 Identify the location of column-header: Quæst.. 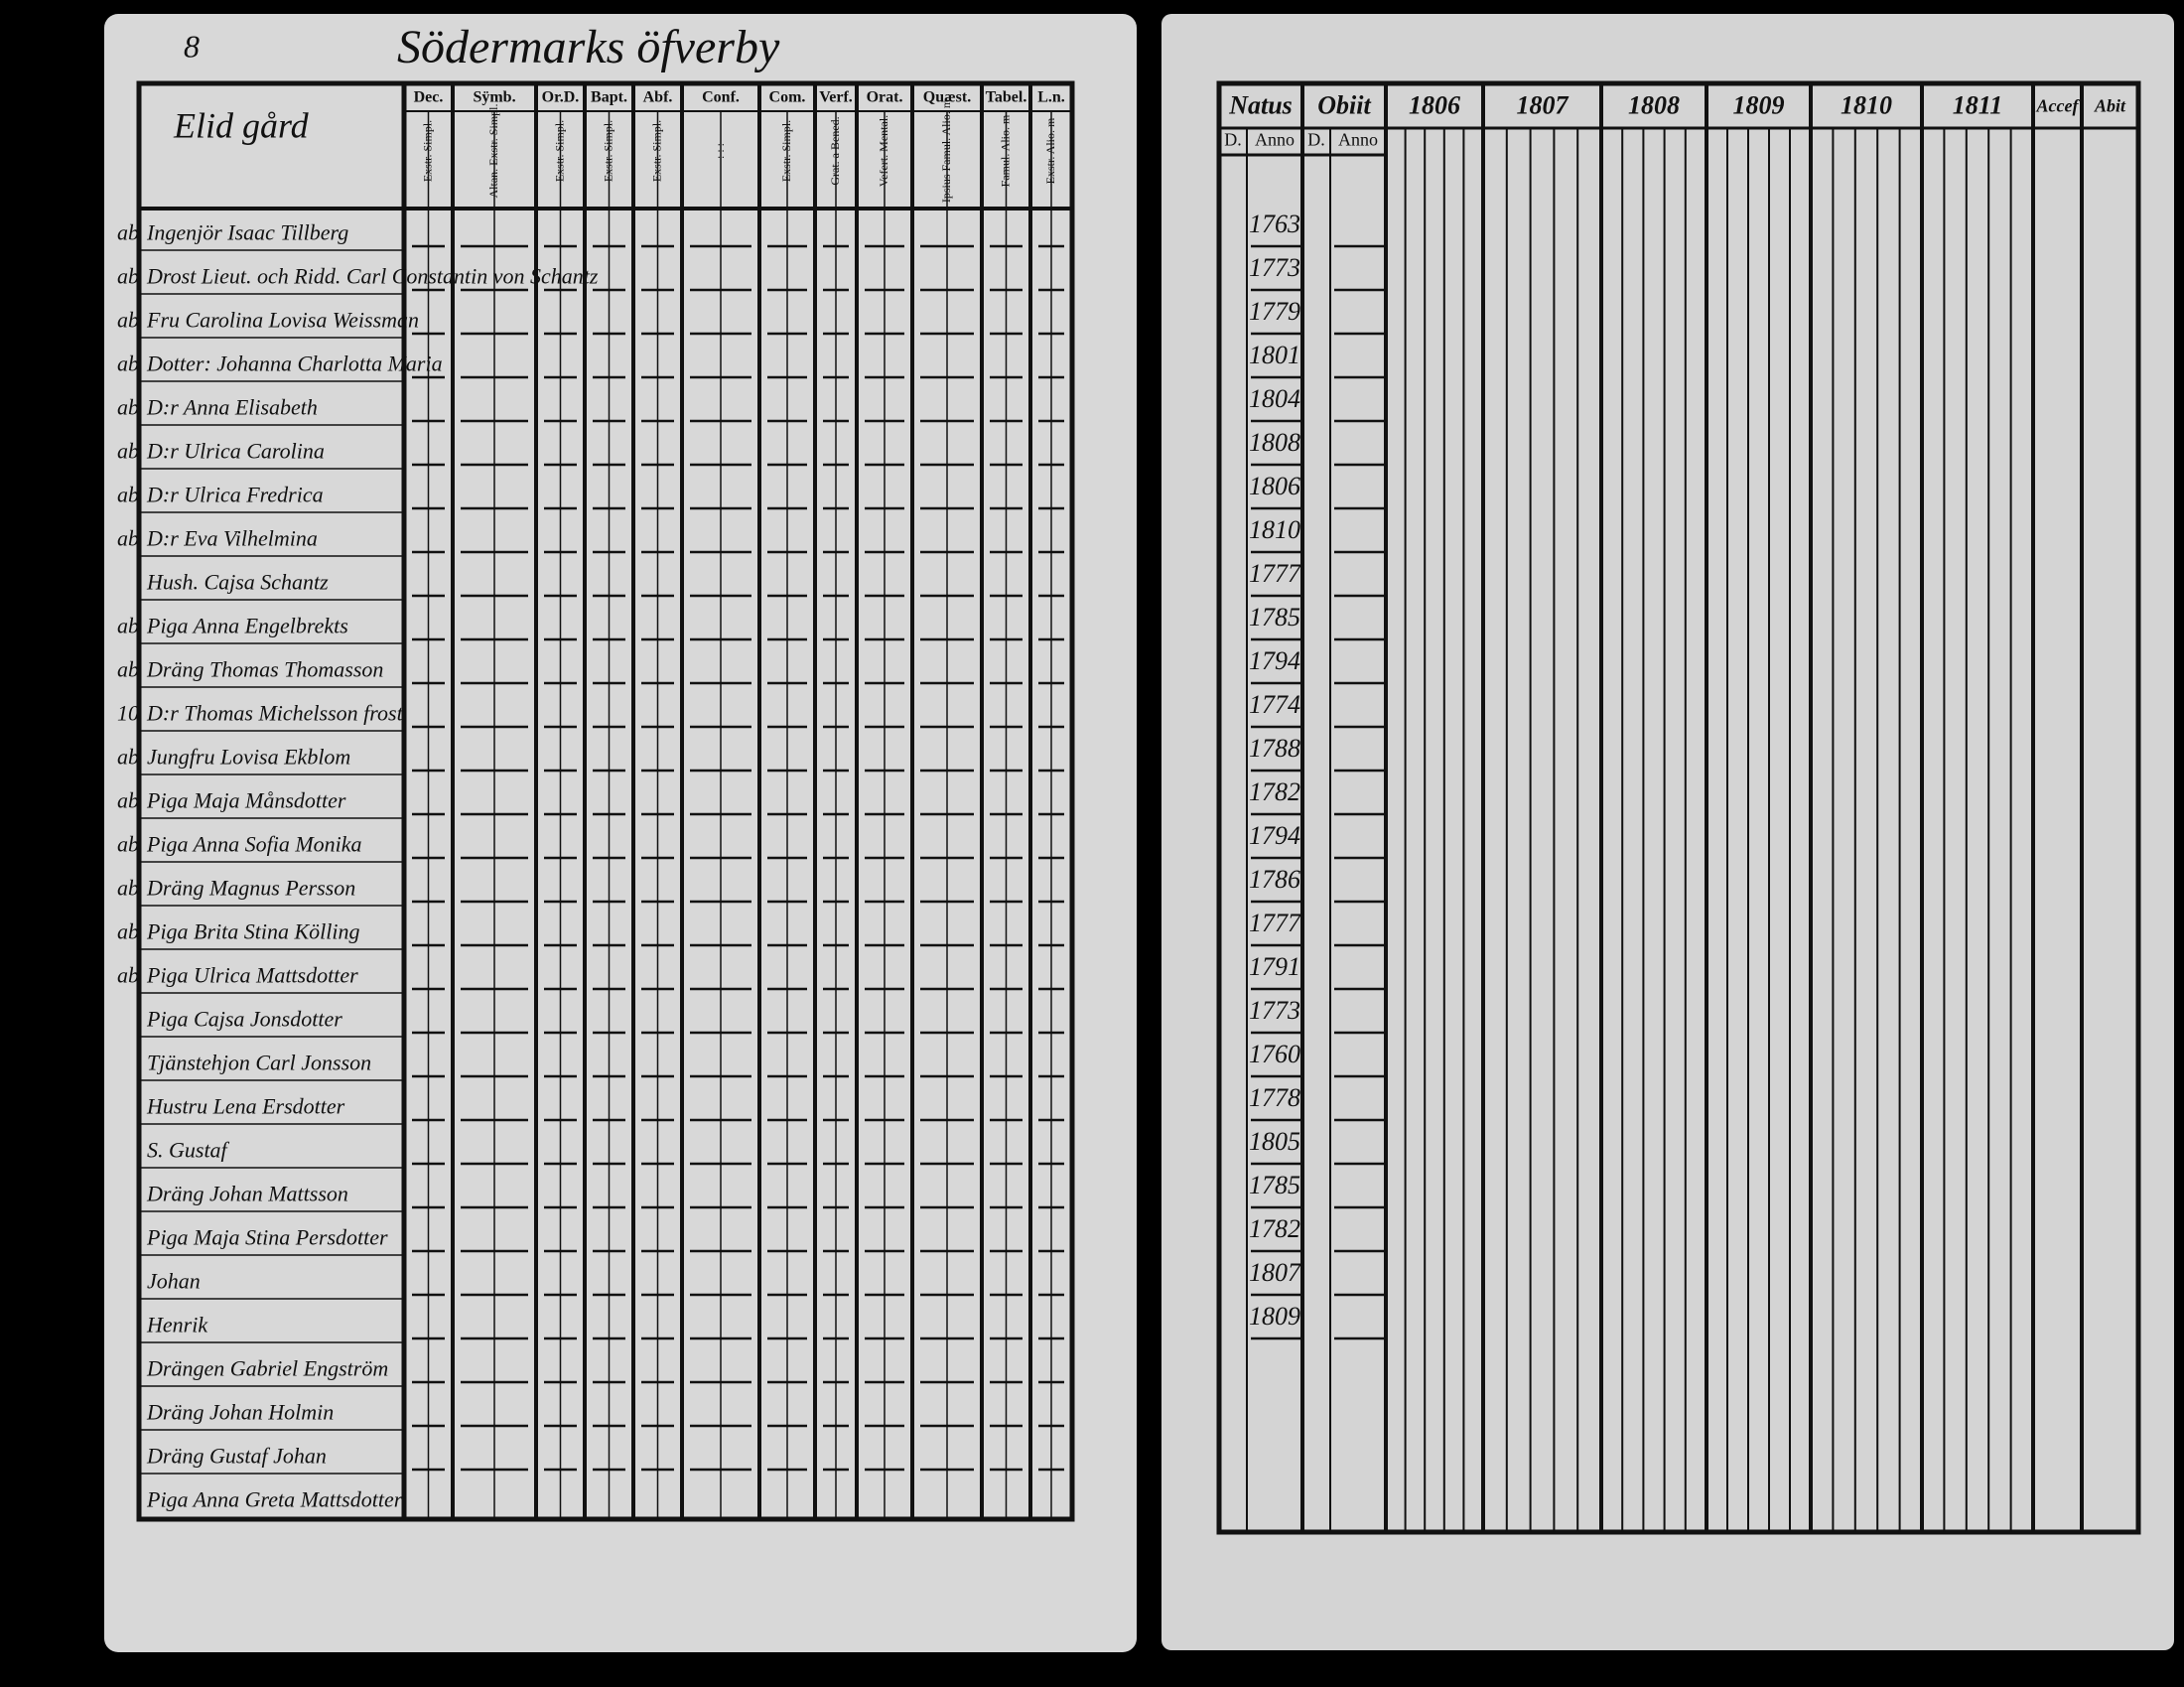
(947, 97).